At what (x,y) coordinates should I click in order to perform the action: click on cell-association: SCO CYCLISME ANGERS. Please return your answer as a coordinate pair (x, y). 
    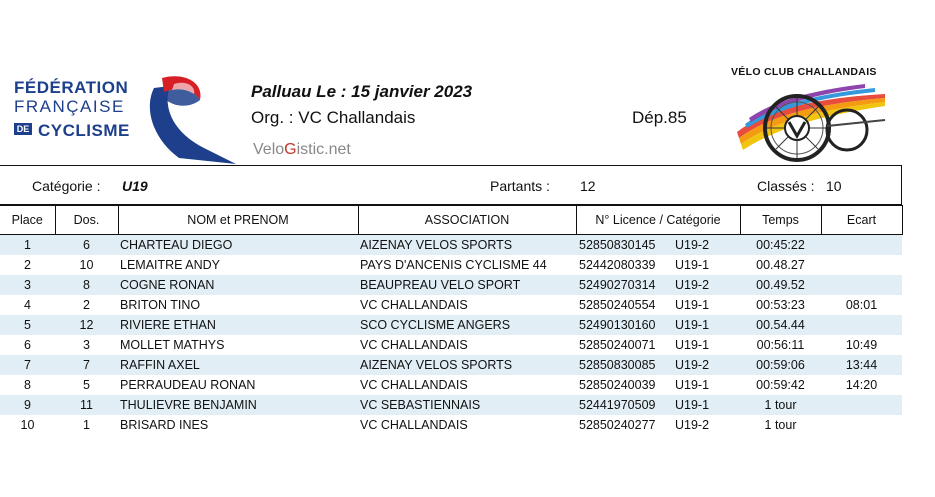
    Looking at the image, I should click on (467, 325).